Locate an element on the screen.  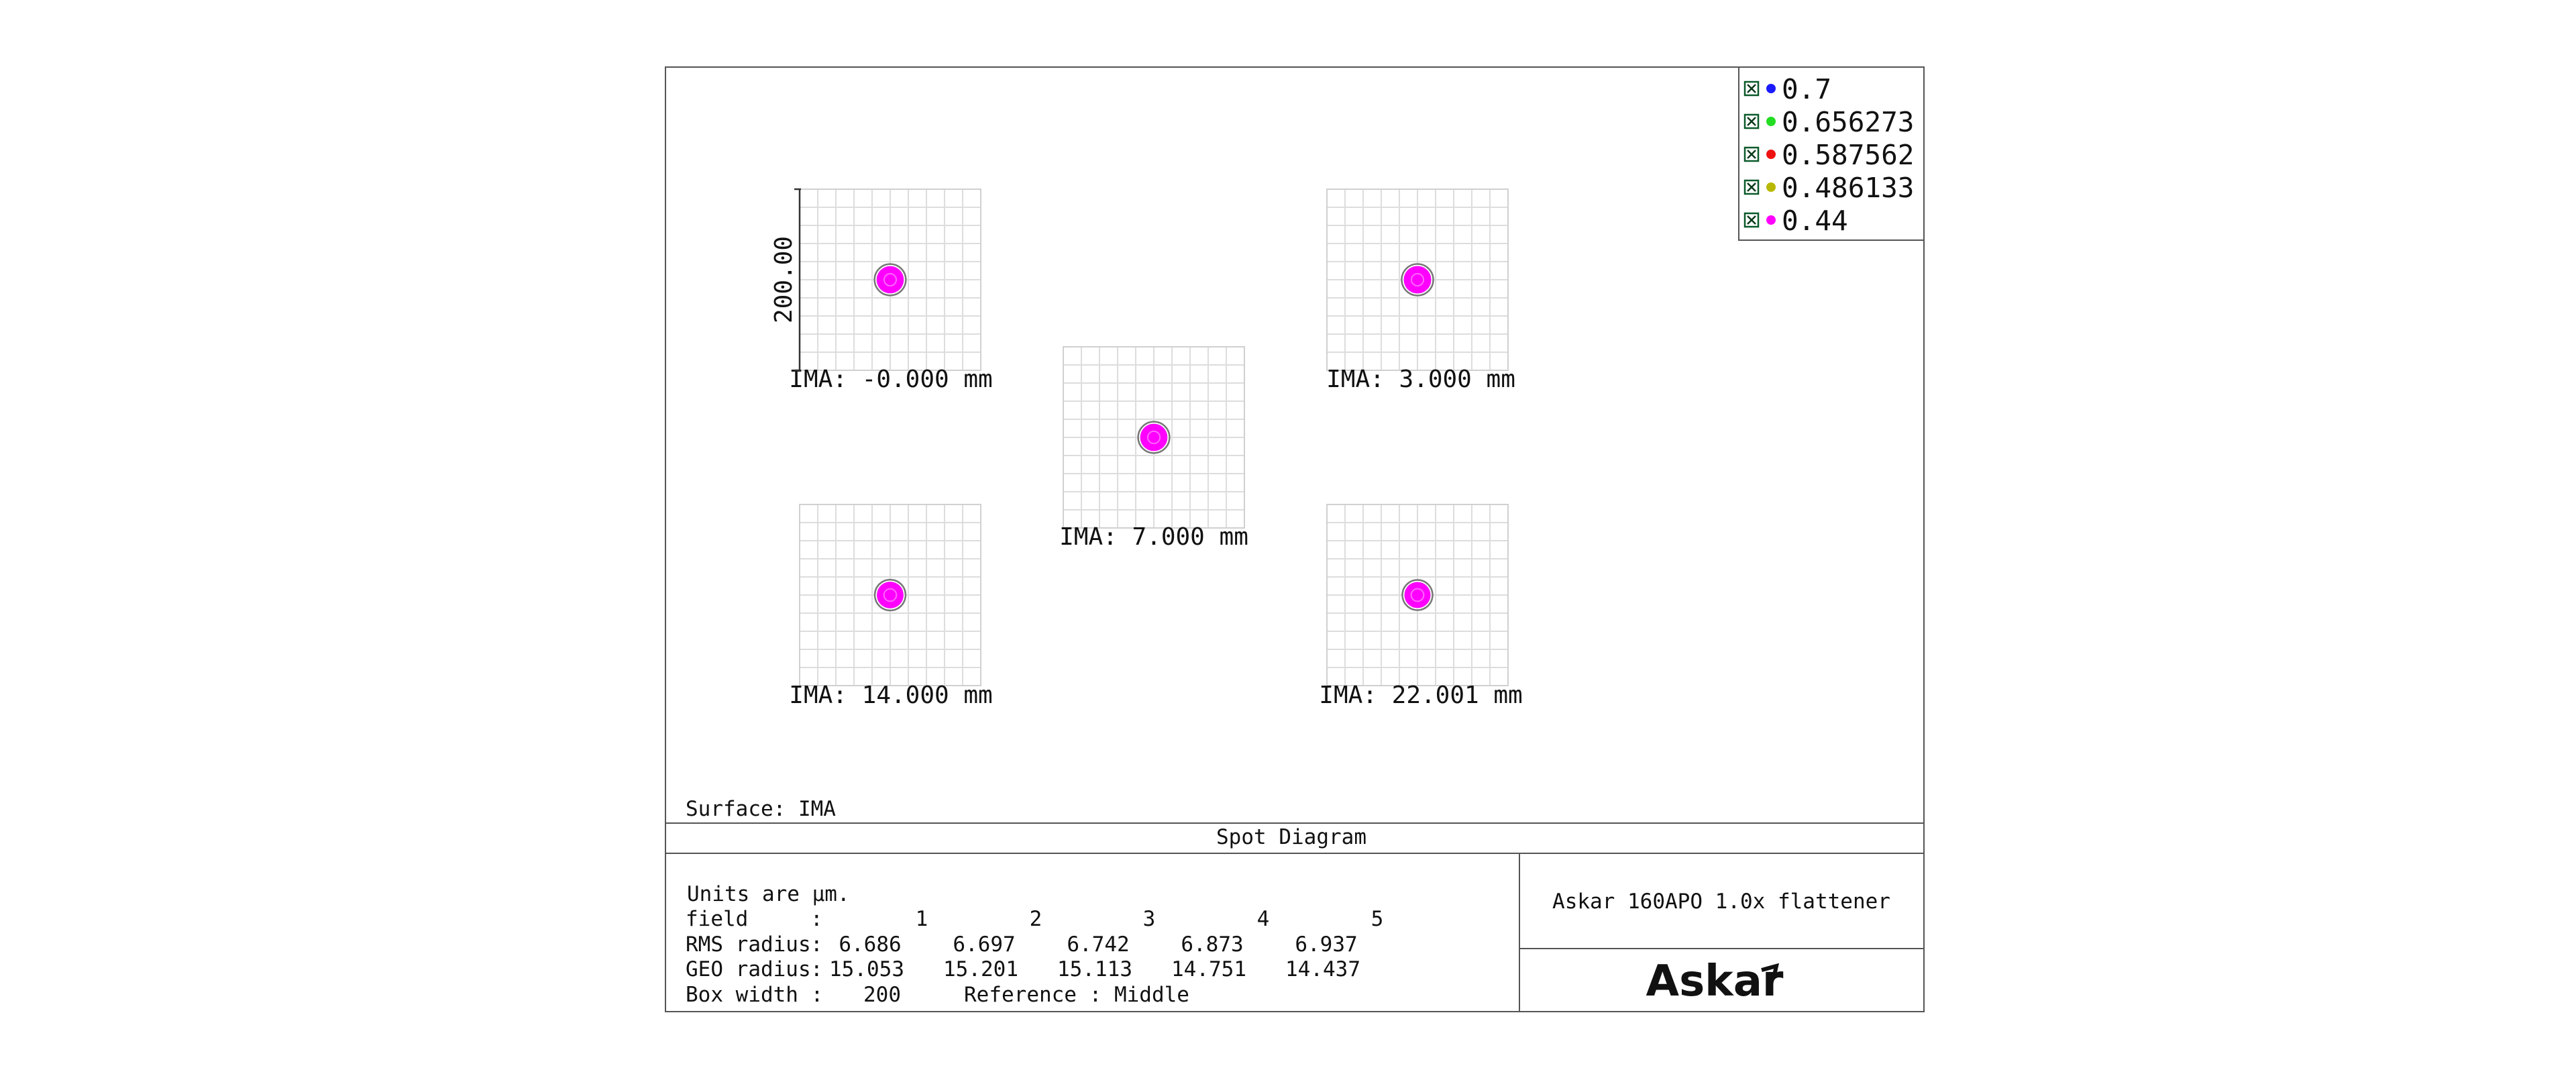
field-label: IMA: 3.000 mm is located at coordinates (1420, 379).